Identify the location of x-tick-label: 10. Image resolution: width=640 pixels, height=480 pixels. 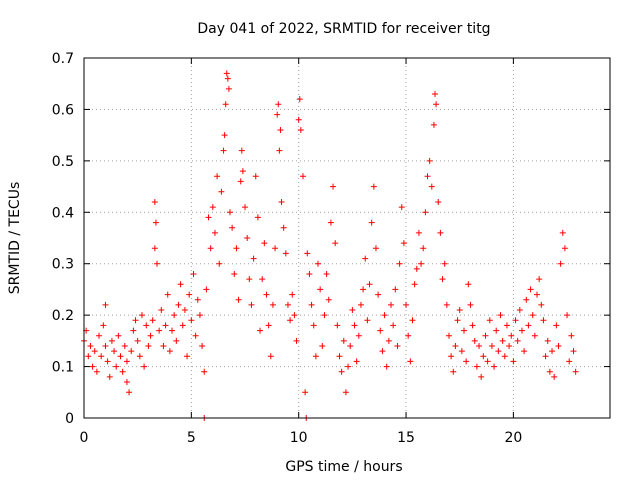
(299, 438).